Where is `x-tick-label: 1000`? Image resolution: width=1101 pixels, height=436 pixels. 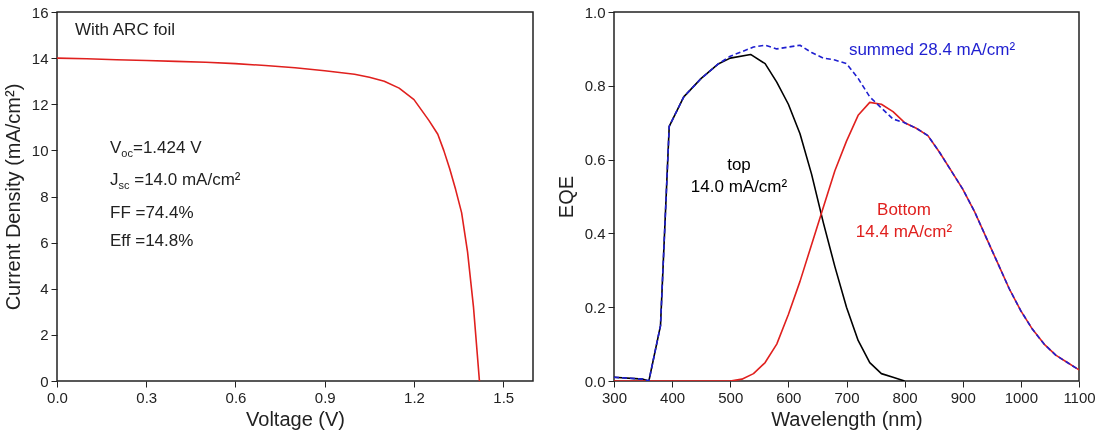 x-tick-label: 1000 is located at coordinates (1021, 397).